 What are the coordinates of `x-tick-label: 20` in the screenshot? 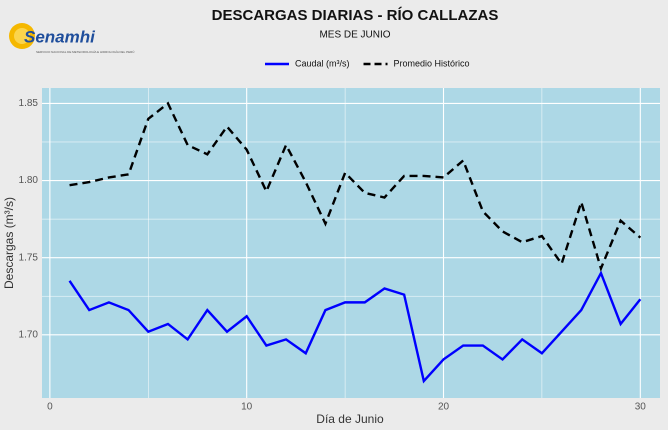 It's located at (444, 407).